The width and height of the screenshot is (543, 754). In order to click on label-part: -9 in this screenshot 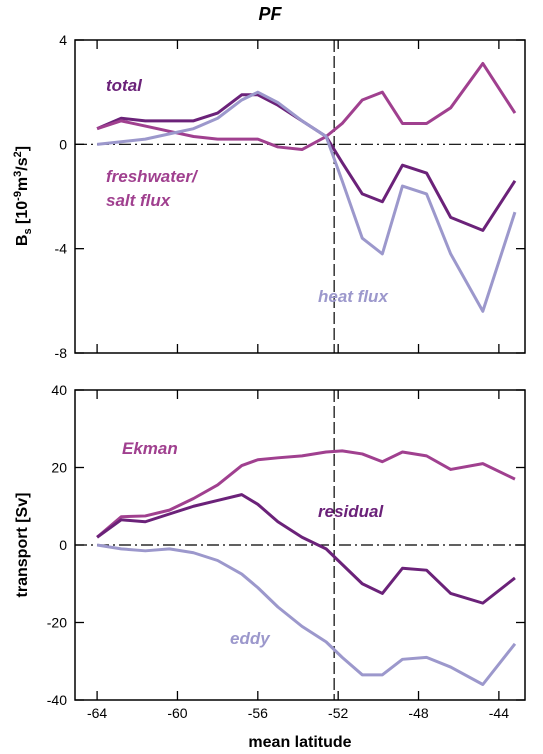, I will do `click(18, 196)`.